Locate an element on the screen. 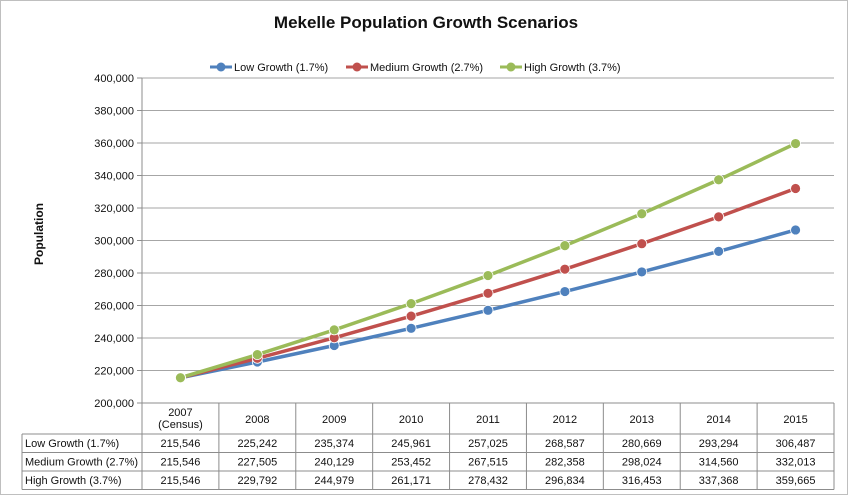  chart-title: Mekelle Population Growth Scenarios is located at coordinates (426, 22).